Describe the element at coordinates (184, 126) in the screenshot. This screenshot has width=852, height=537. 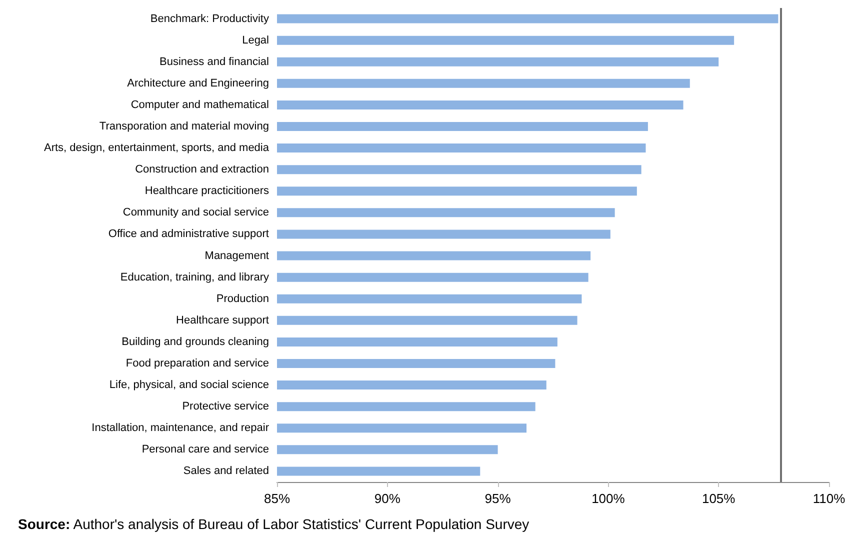
I see `y-tick-label: Transporation and material moving` at that location.